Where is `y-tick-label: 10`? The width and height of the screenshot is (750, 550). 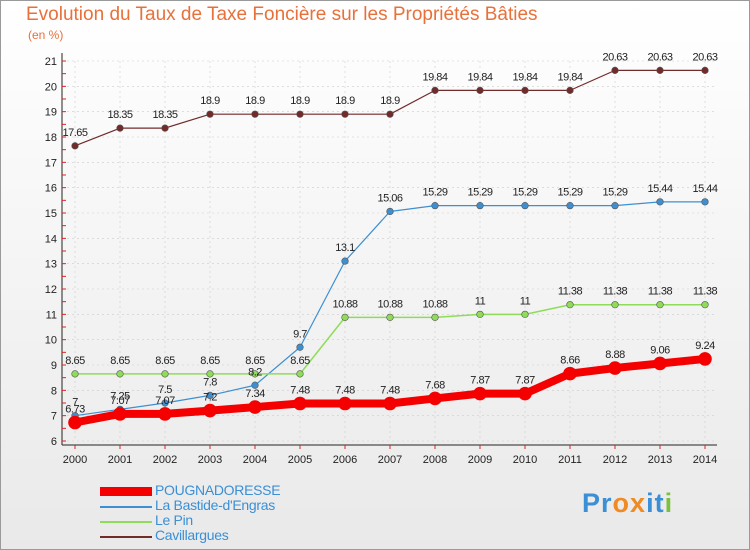 y-tick-label: 10 is located at coordinates (51, 341).